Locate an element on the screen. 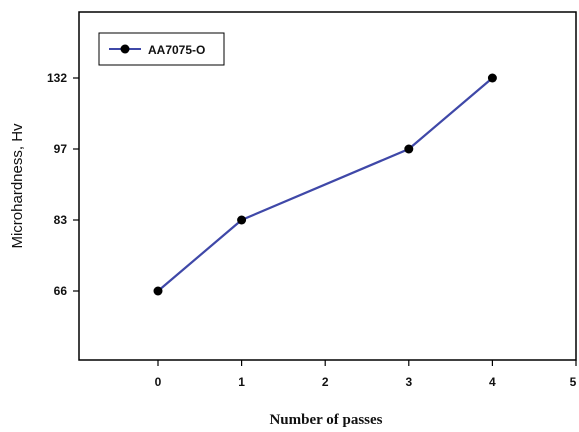 The width and height of the screenshot is (579, 432). y-tick-label: 66 is located at coordinates (61, 291).